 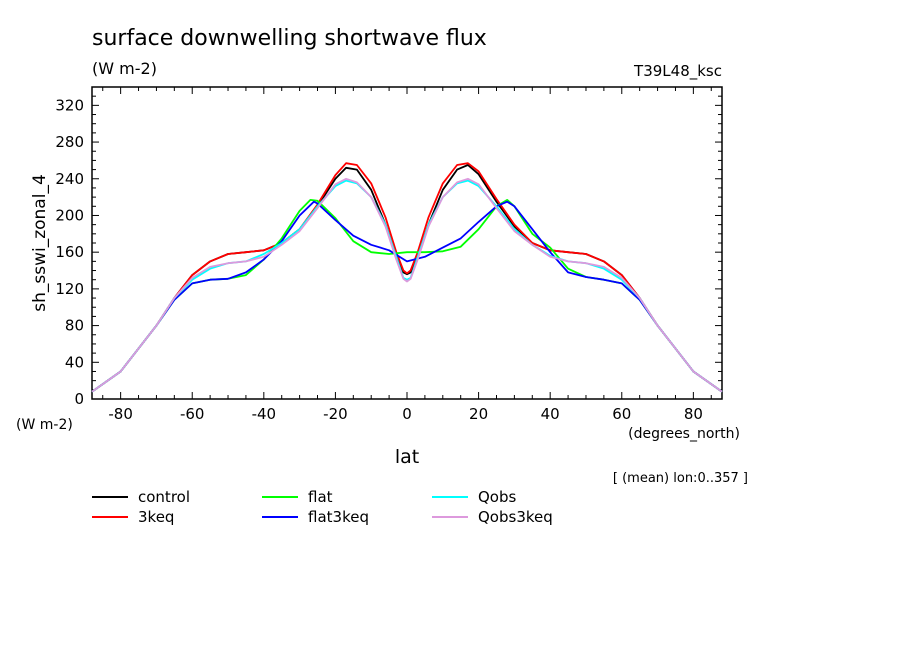 What do you see at coordinates (79, 399) in the screenshot?
I see `y-tick-label: 0` at bounding box center [79, 399].